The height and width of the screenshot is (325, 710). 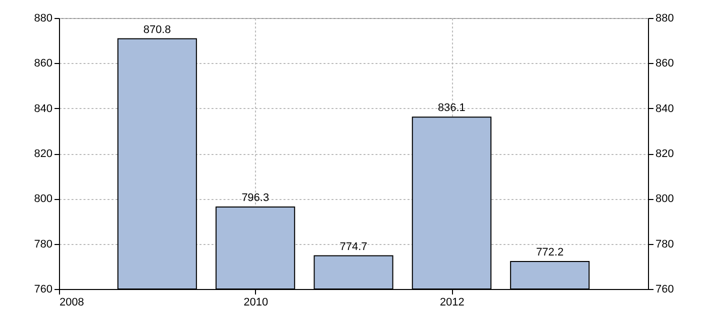 What do you see at coordinates (43, 290) in the screenshot?
I see `y-tick-label: 760` at bounding box center [43, 290].